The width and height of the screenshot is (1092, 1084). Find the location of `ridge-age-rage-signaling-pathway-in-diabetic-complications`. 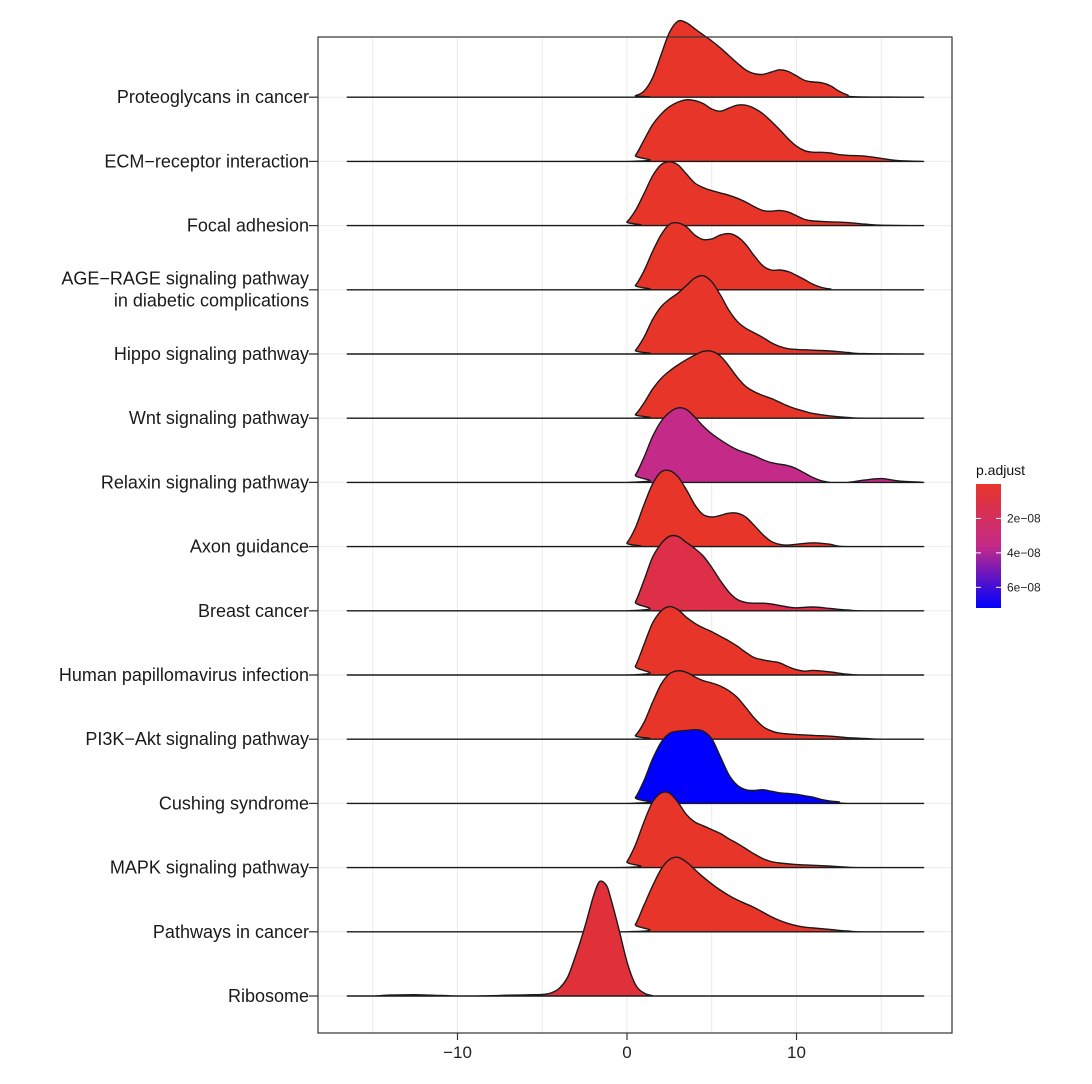

ridge-age-rage-signaling-pathway-in-diabetic-complications is located at coordinates (635, 256).